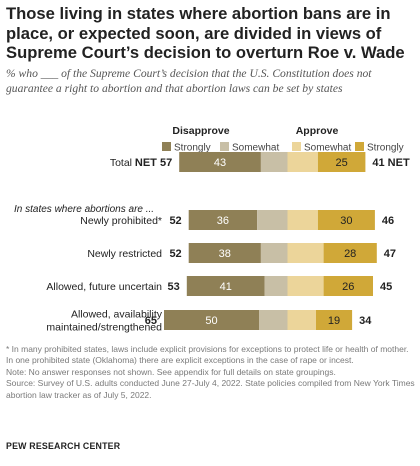  I want to click on value-label-strongly-approve: 19, so click(334, 321).